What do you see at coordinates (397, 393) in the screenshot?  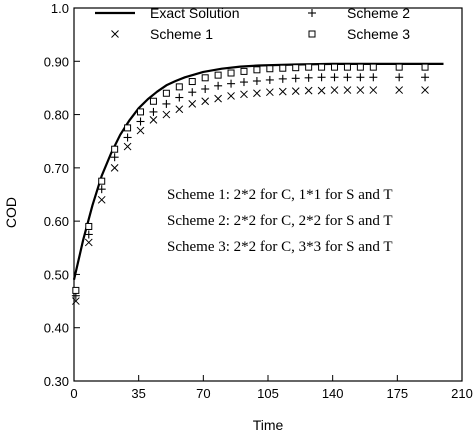 I see `x-tick-label: 175` at bounding box center [397, 393].